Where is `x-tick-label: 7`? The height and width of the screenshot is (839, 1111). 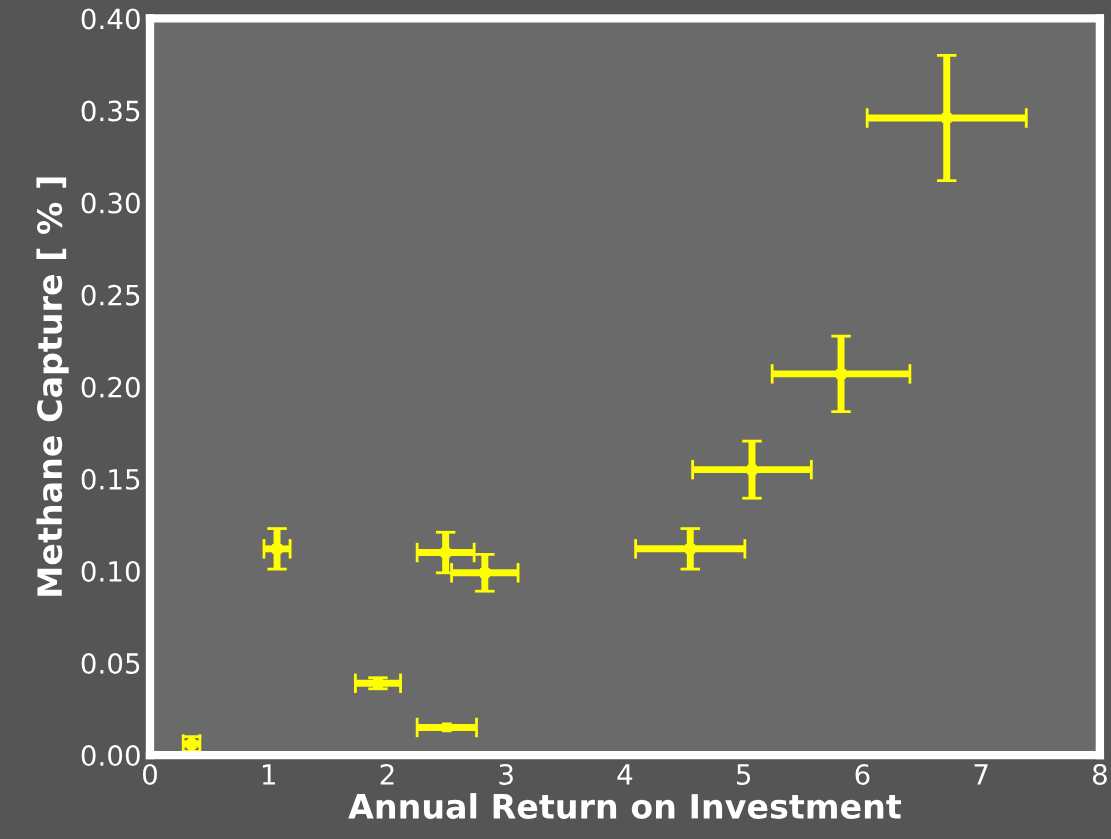
x-tick-label: 7 is located at coordinates (981, 774).